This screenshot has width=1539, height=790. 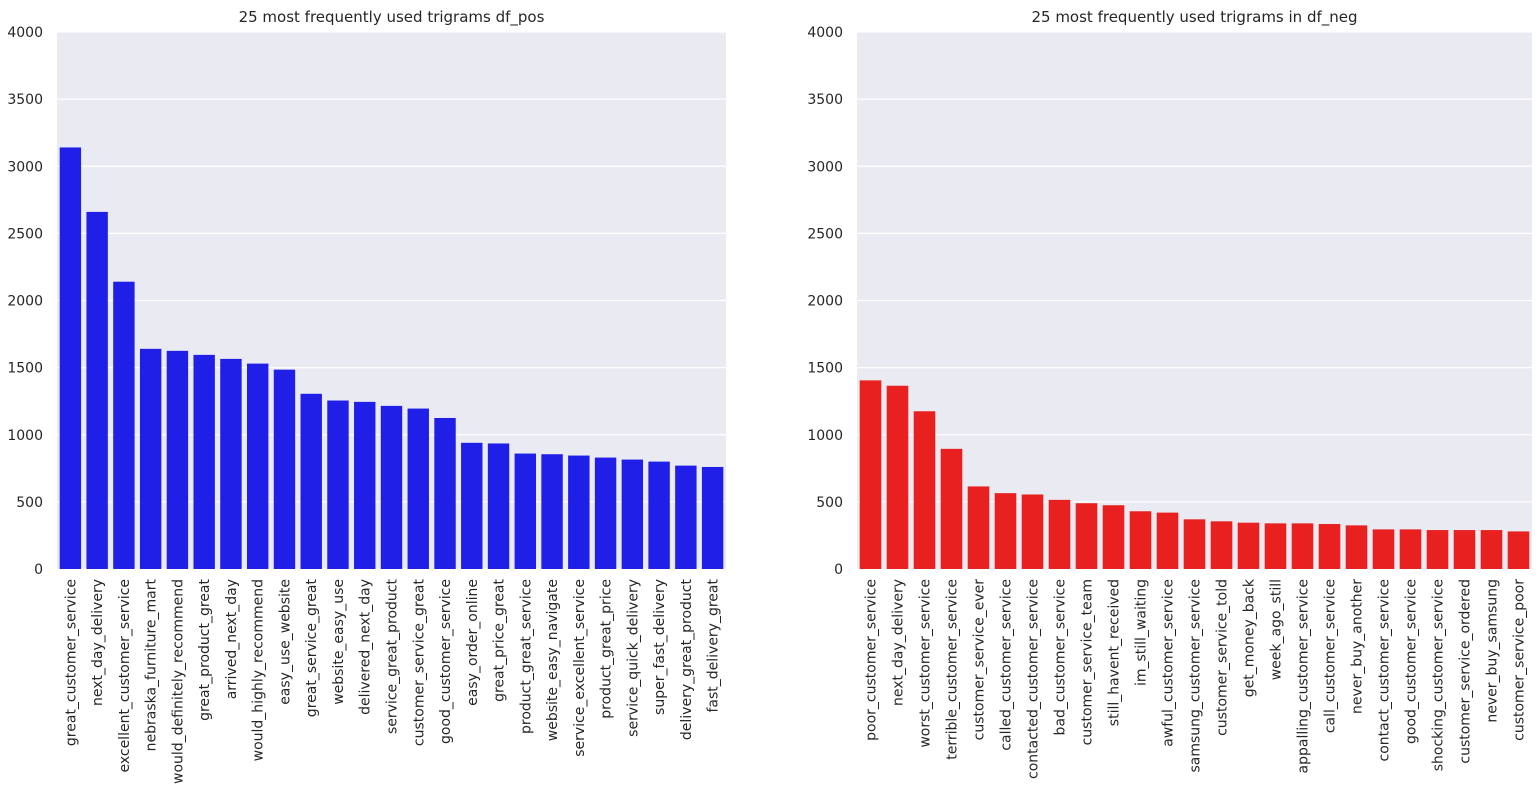 I want to click on ytick-label-negative: 1500, so click(x=825, y=369).